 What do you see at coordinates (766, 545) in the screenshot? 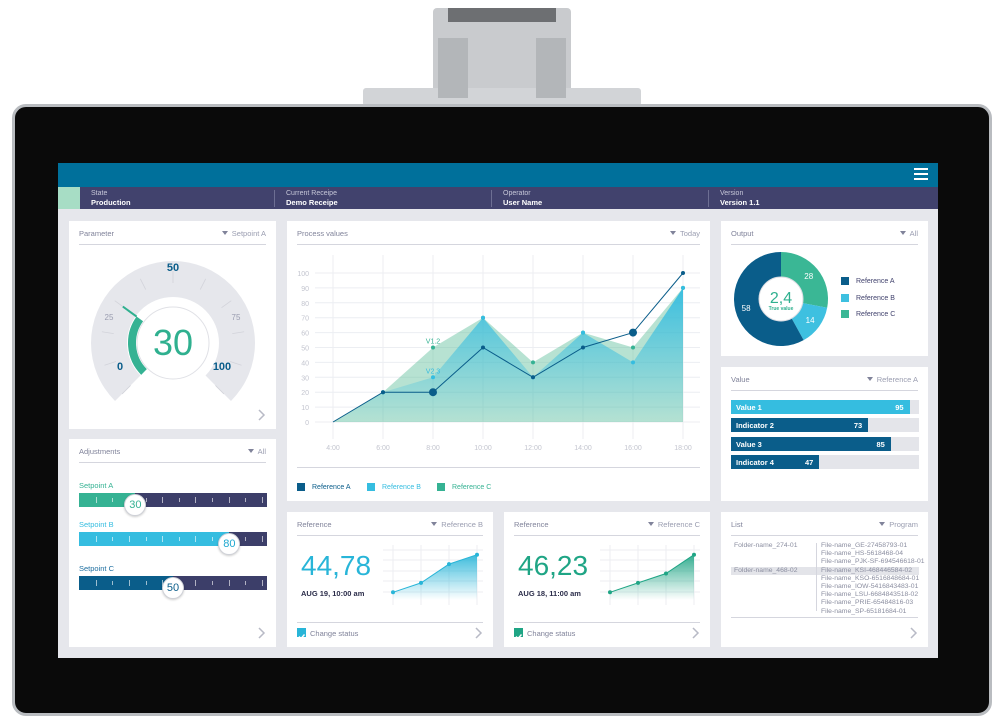
I see `folder-item: Folder-name_274-01` at bounding box center [766, 545].